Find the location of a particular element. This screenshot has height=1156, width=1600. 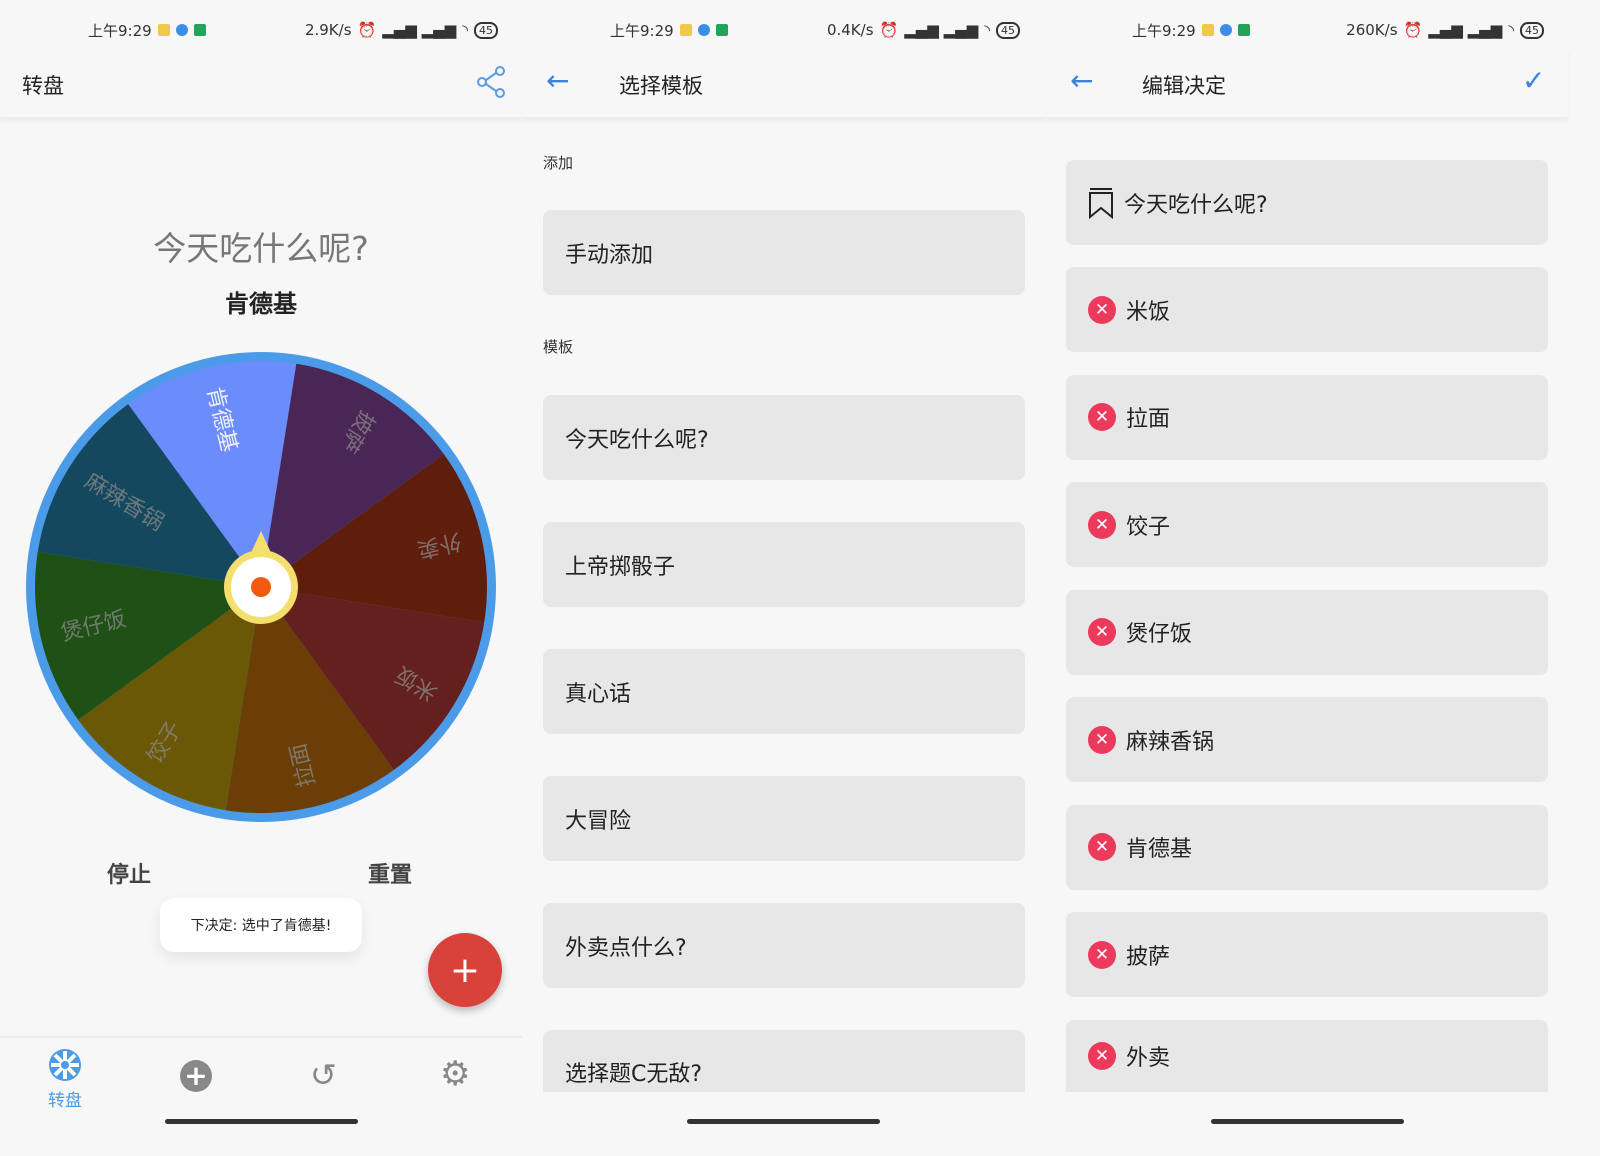

result-text: 肯德基 is located at coordinates (261, 304).